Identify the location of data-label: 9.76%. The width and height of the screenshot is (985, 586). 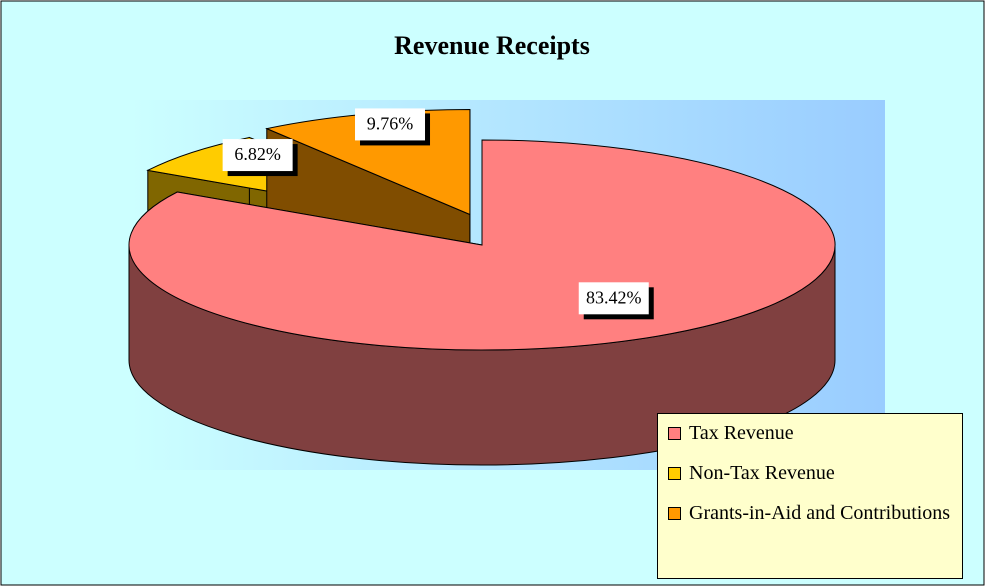
(390, 124).